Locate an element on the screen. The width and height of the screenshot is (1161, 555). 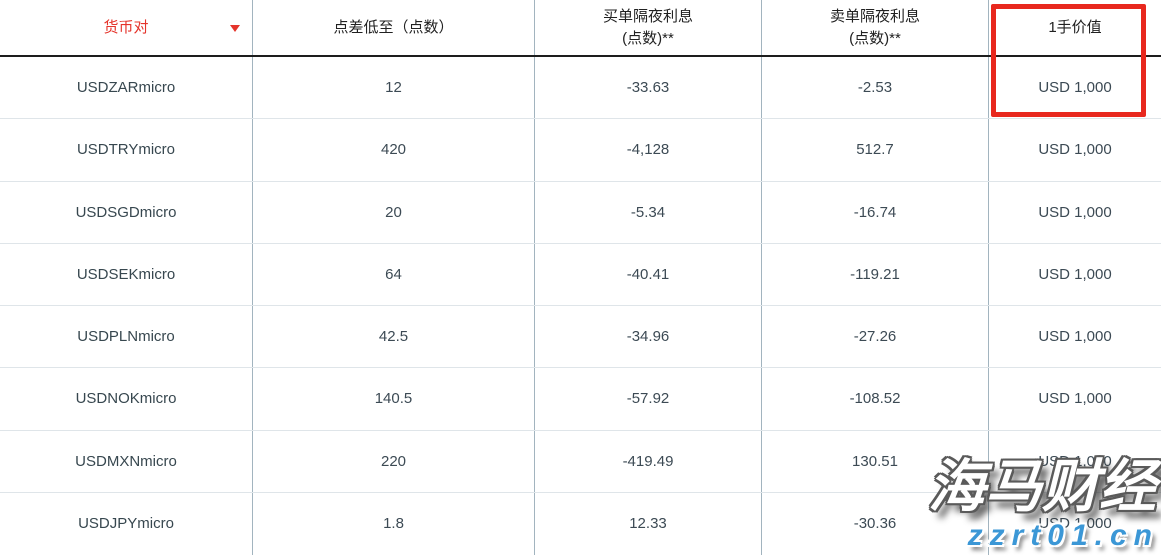
cell-spread: 1.8 is located at coordinates (394, 523).